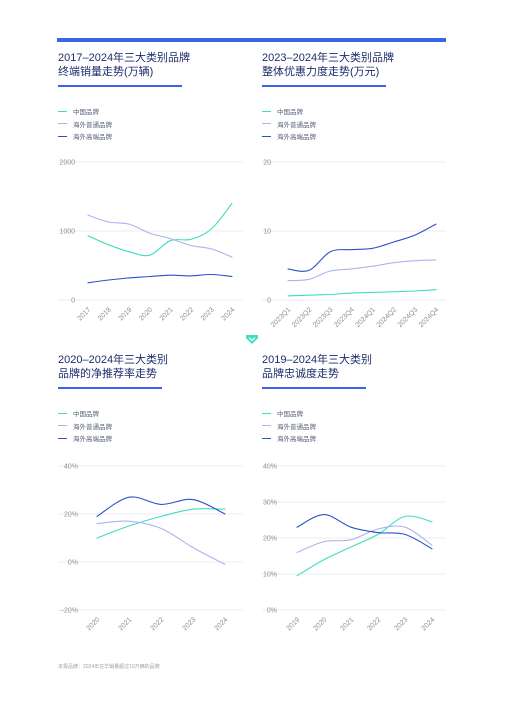 The width and height of the screenshot is (505, 709). Describe the element at coordinates (267, 232) in the screenshot. I see `y-tick-label: 10` at that location.